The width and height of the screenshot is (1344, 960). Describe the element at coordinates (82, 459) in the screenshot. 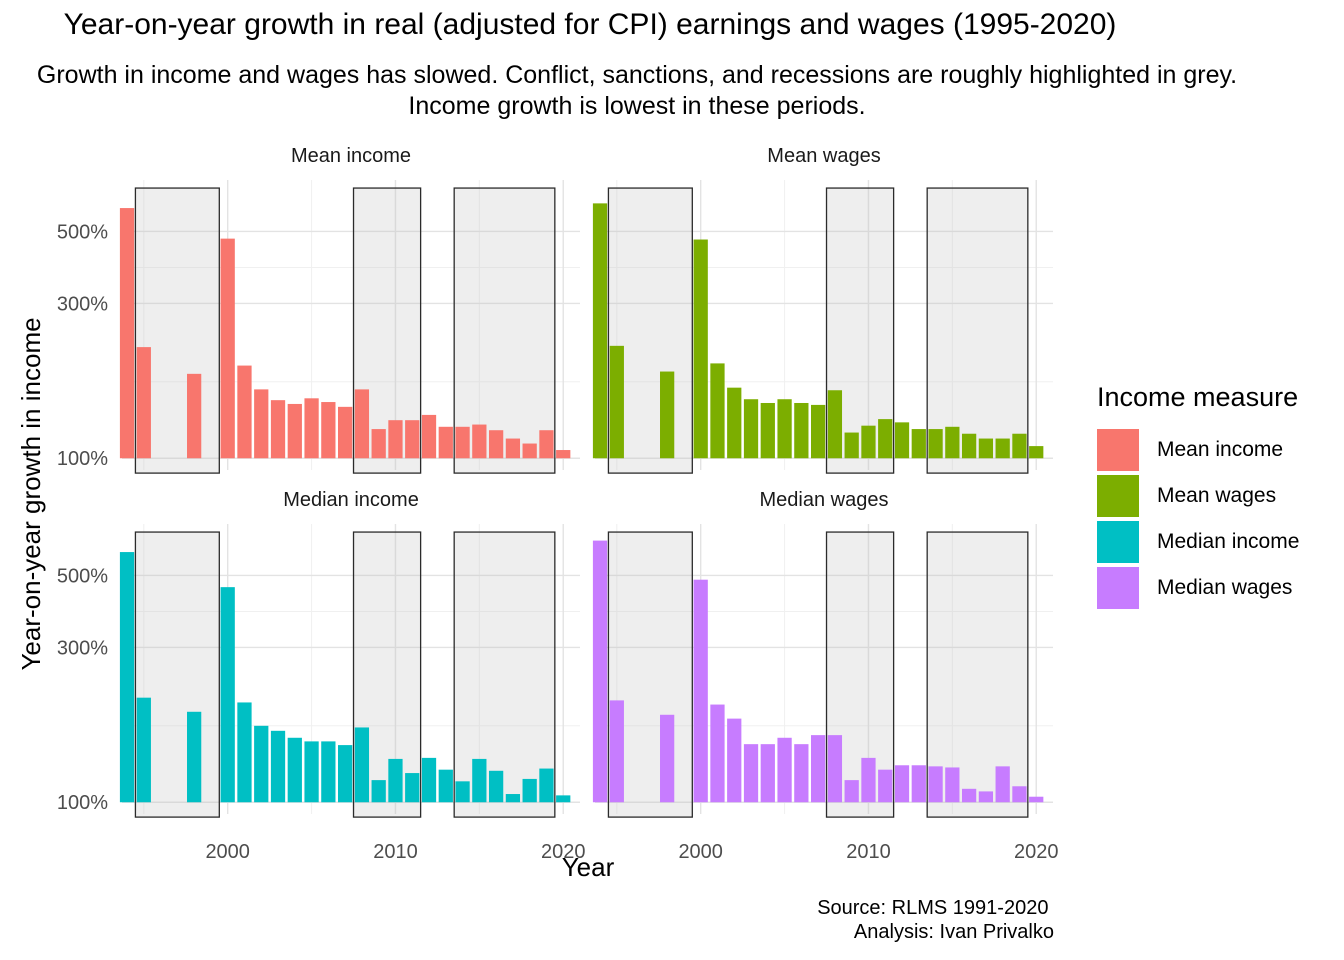

I see `y-tick-label: 100%` at that location.